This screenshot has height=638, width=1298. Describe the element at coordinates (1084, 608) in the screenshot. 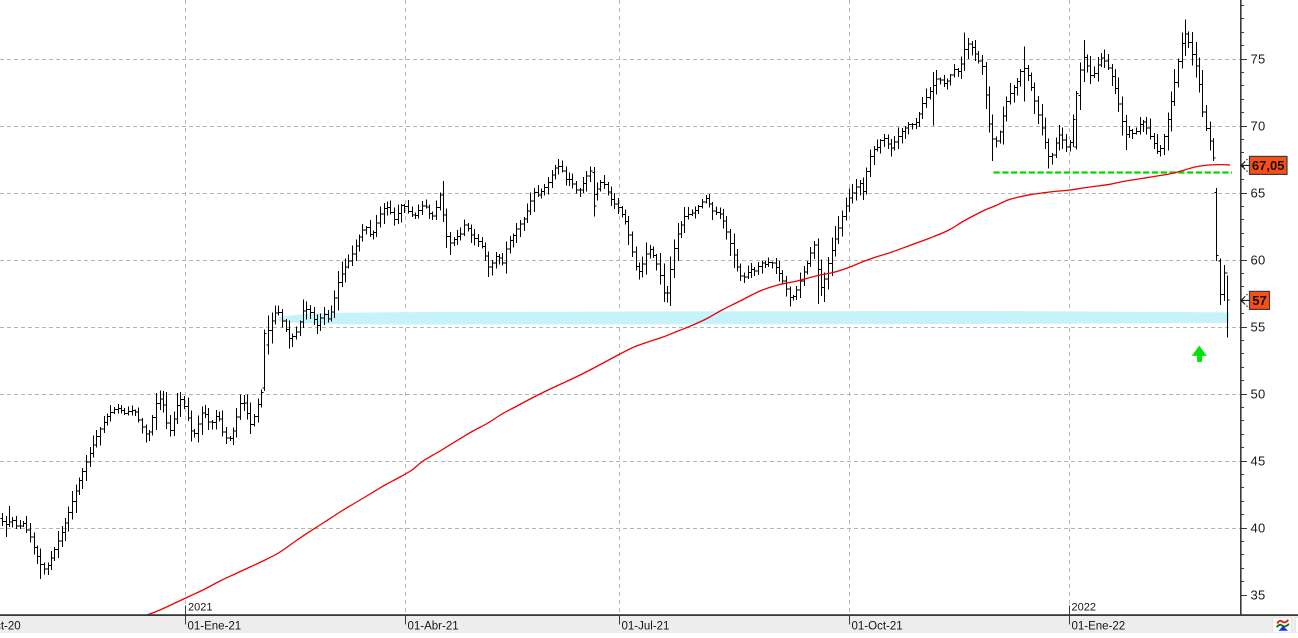

I see `svg-text: 2022` at that location.